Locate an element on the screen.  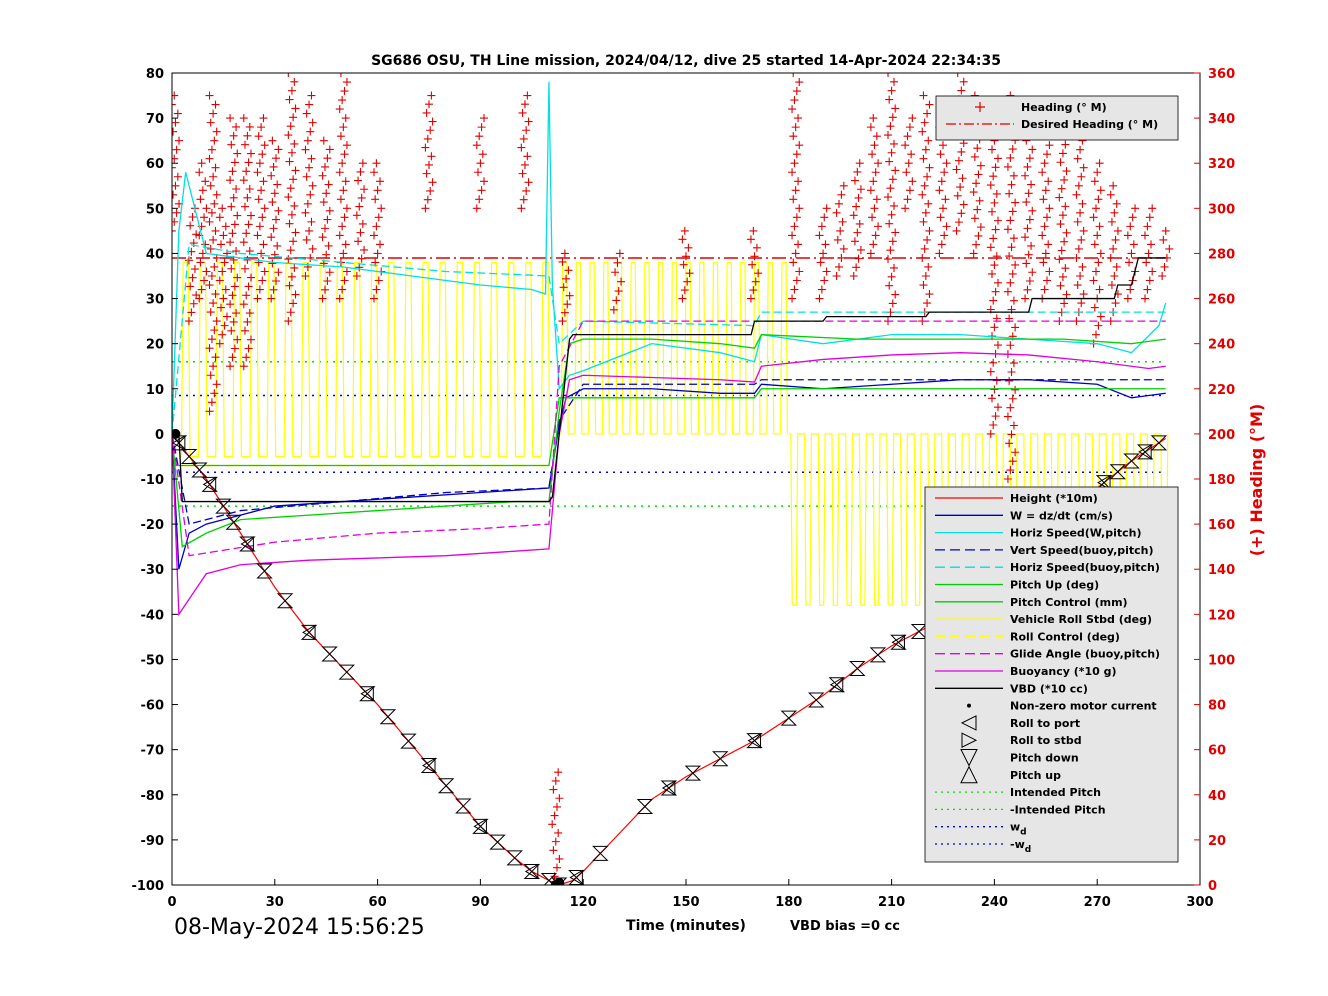
legend-label: Buoyancy (*10 g) is located at coordinates (1063, 671).